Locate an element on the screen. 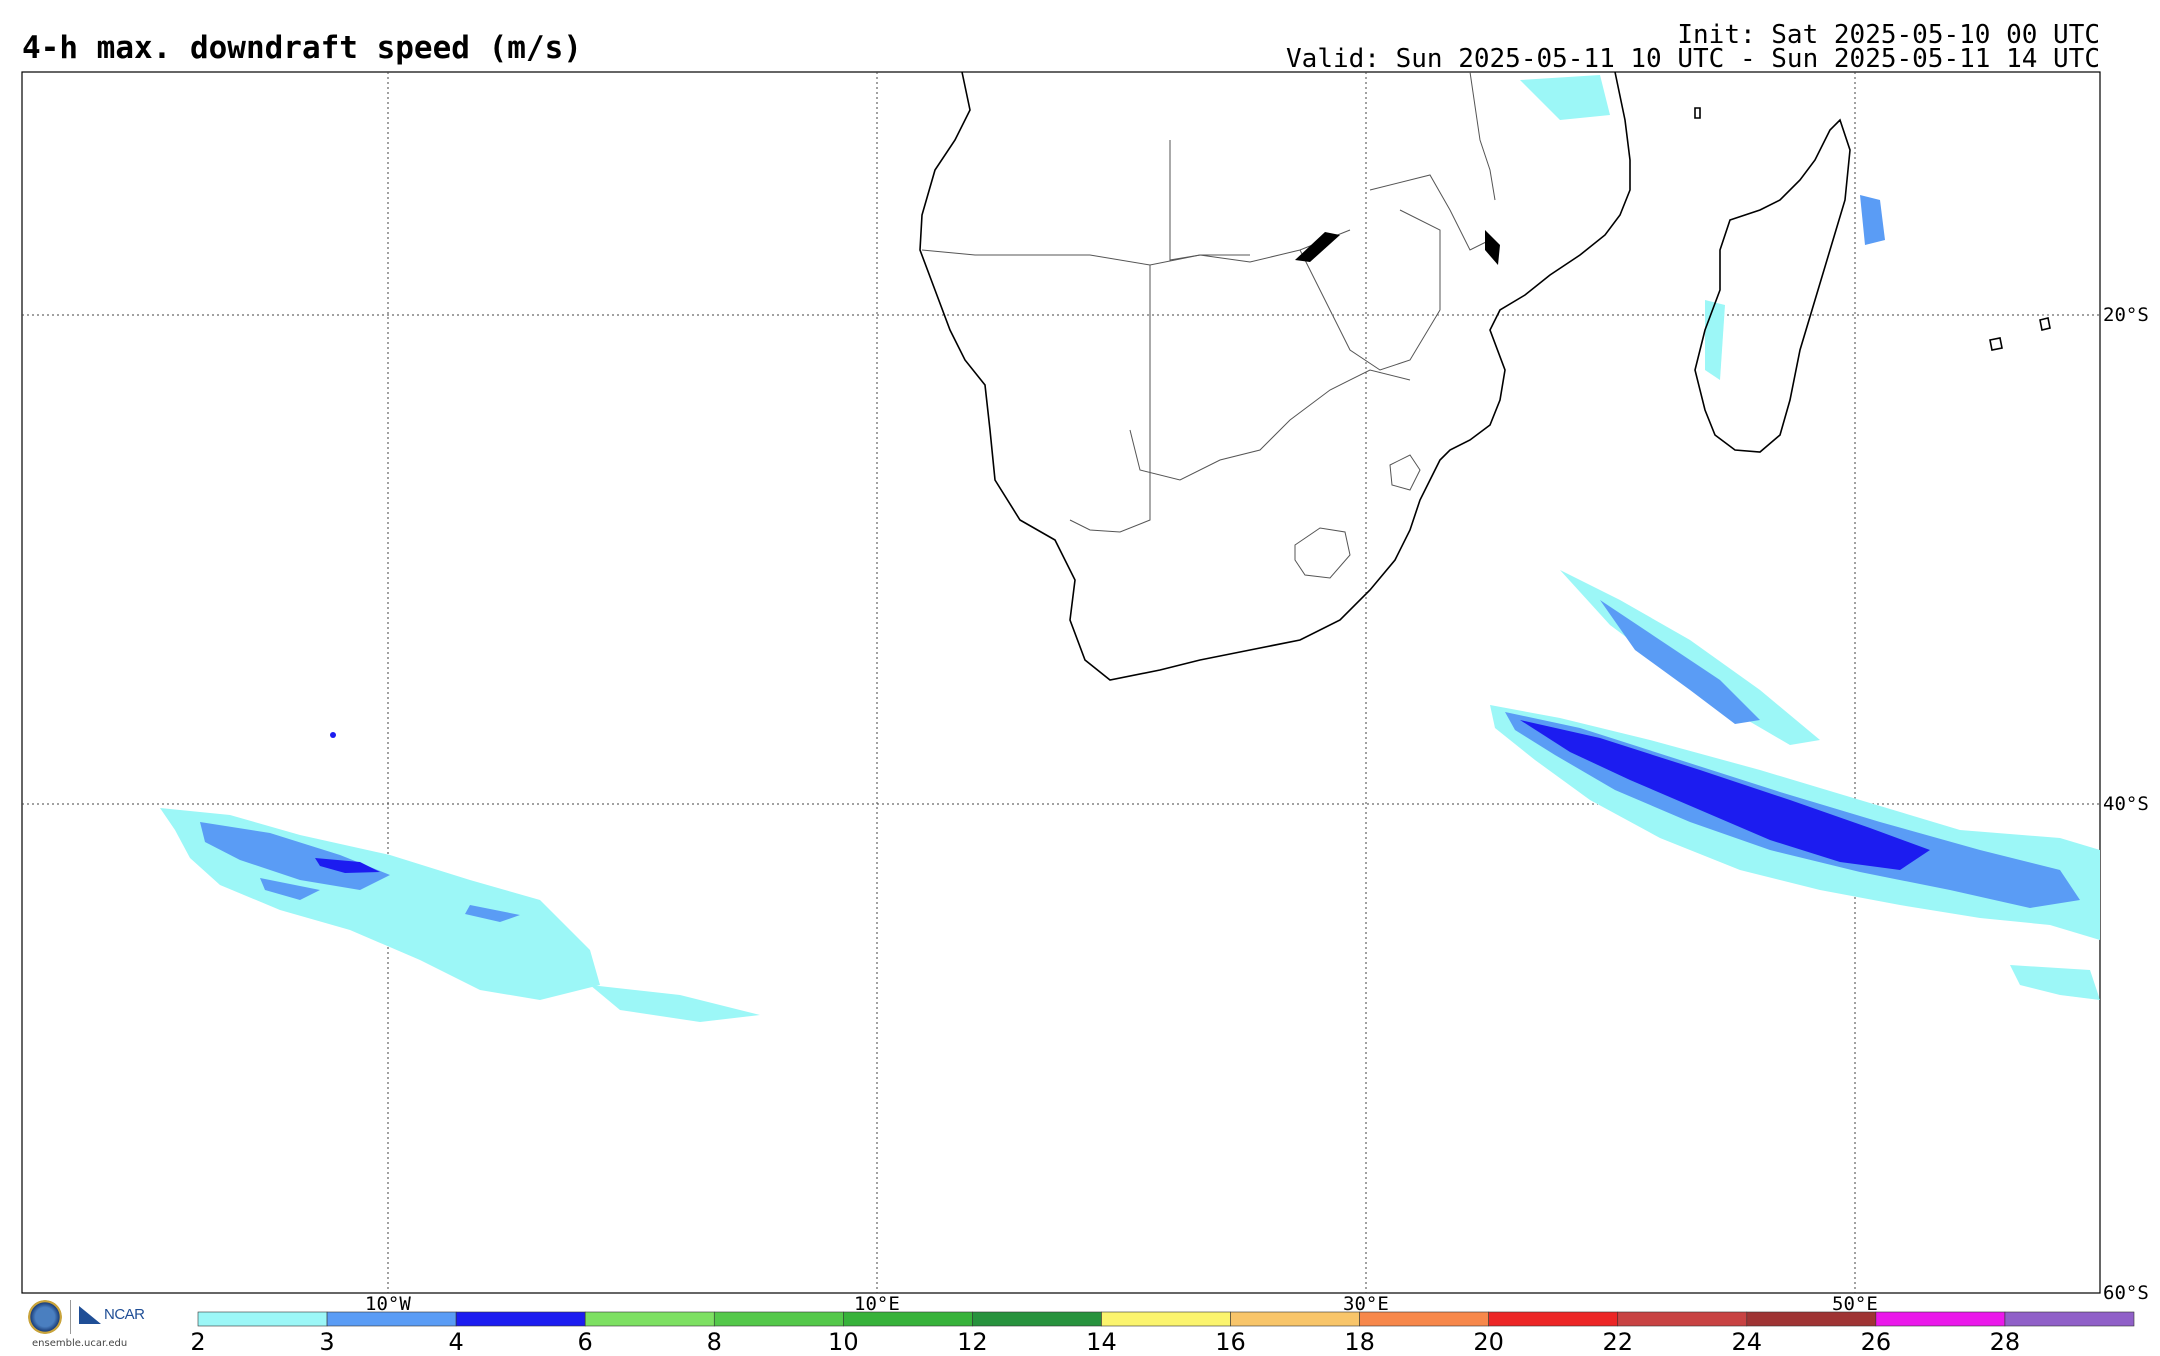 The image size is (2160, 1356). lon-label-10w: 10°W is located at coordinates (388, 1304).